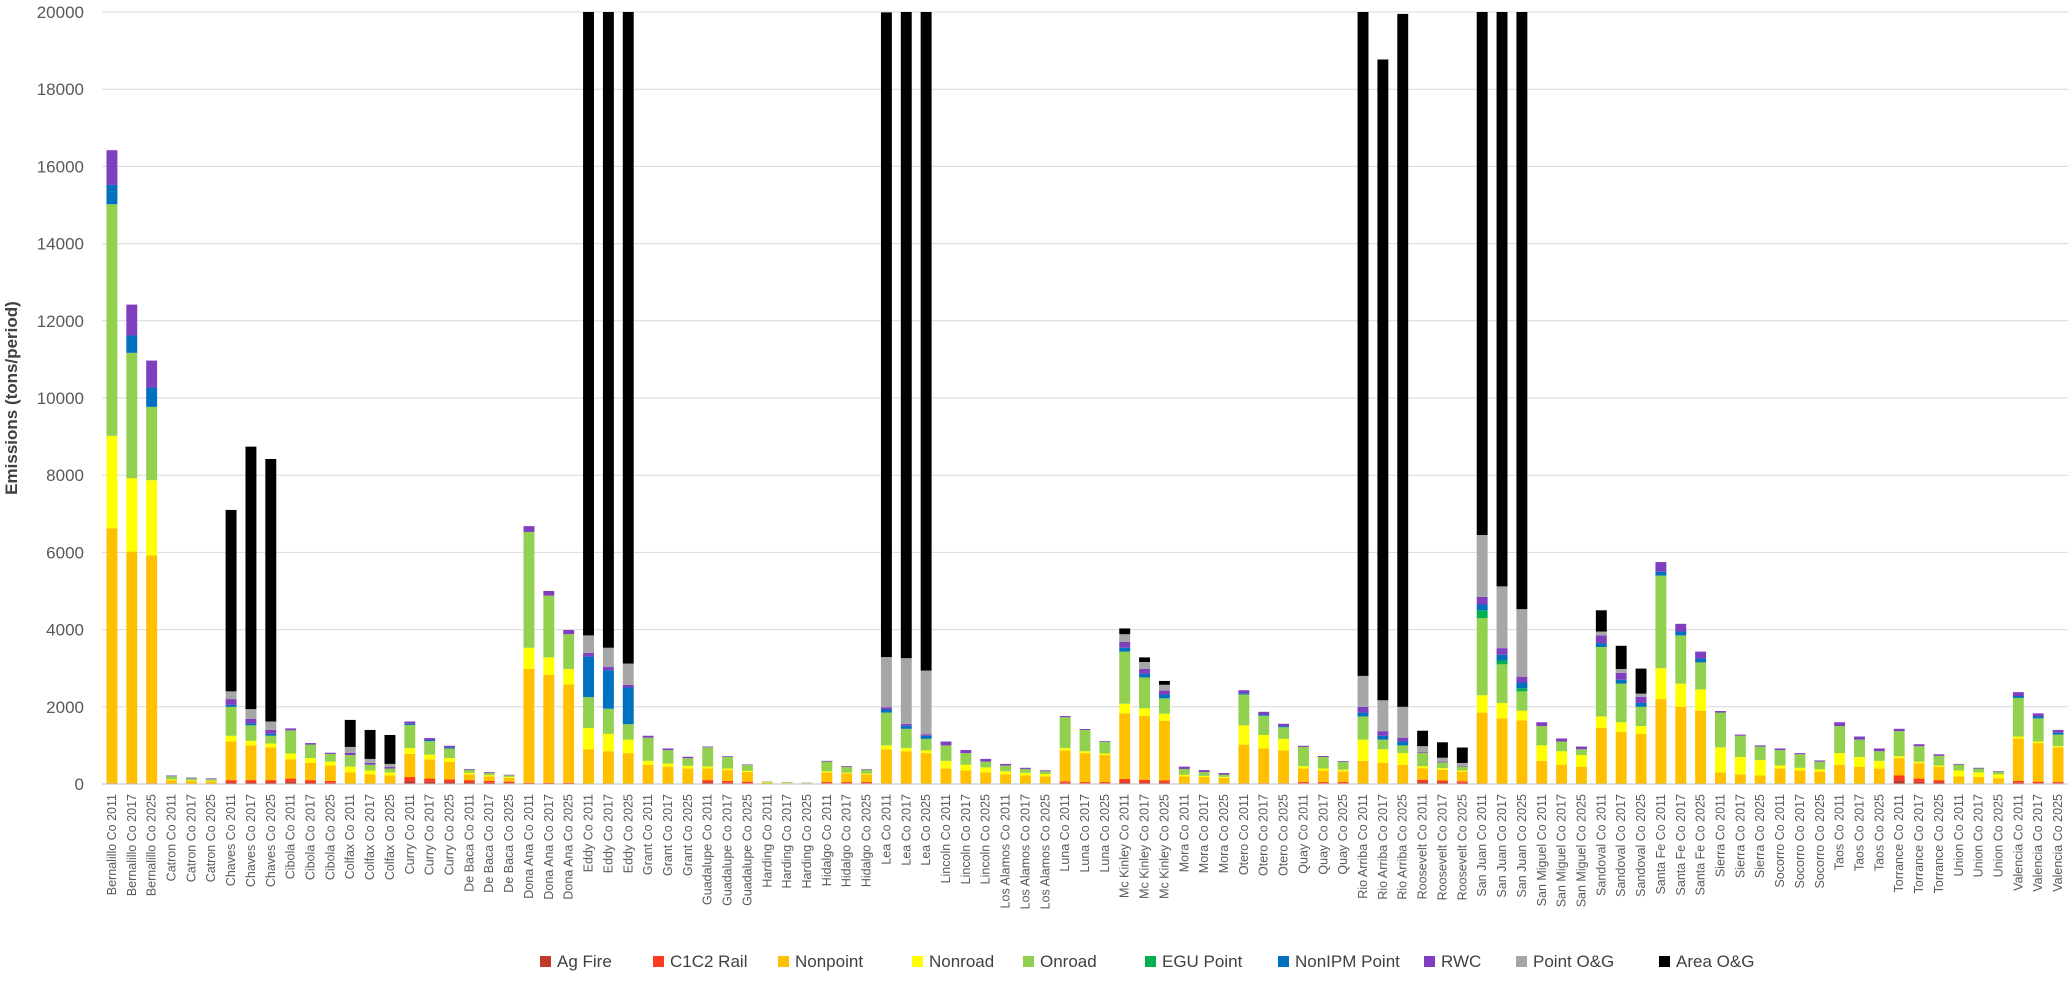 The height and width of the screenshot is (987, 2070). What do you see at coordinates (65, 630) in the screenshot?
I see `y-tick-label: 4000` at bounding box center [65, 630].